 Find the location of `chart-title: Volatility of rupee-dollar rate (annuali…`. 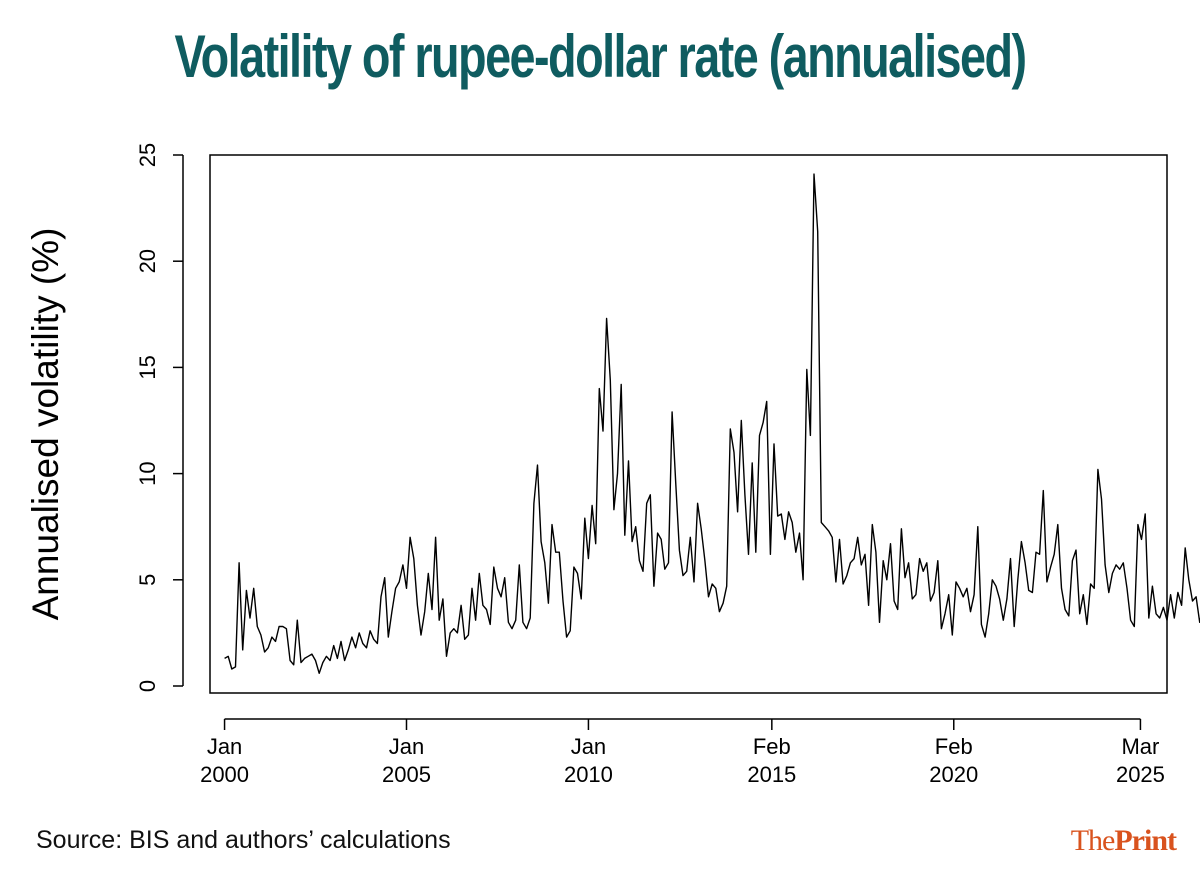

chart-title: Volatility of rupee-dollar rate (annuali… is located at coordinates (600, 56).